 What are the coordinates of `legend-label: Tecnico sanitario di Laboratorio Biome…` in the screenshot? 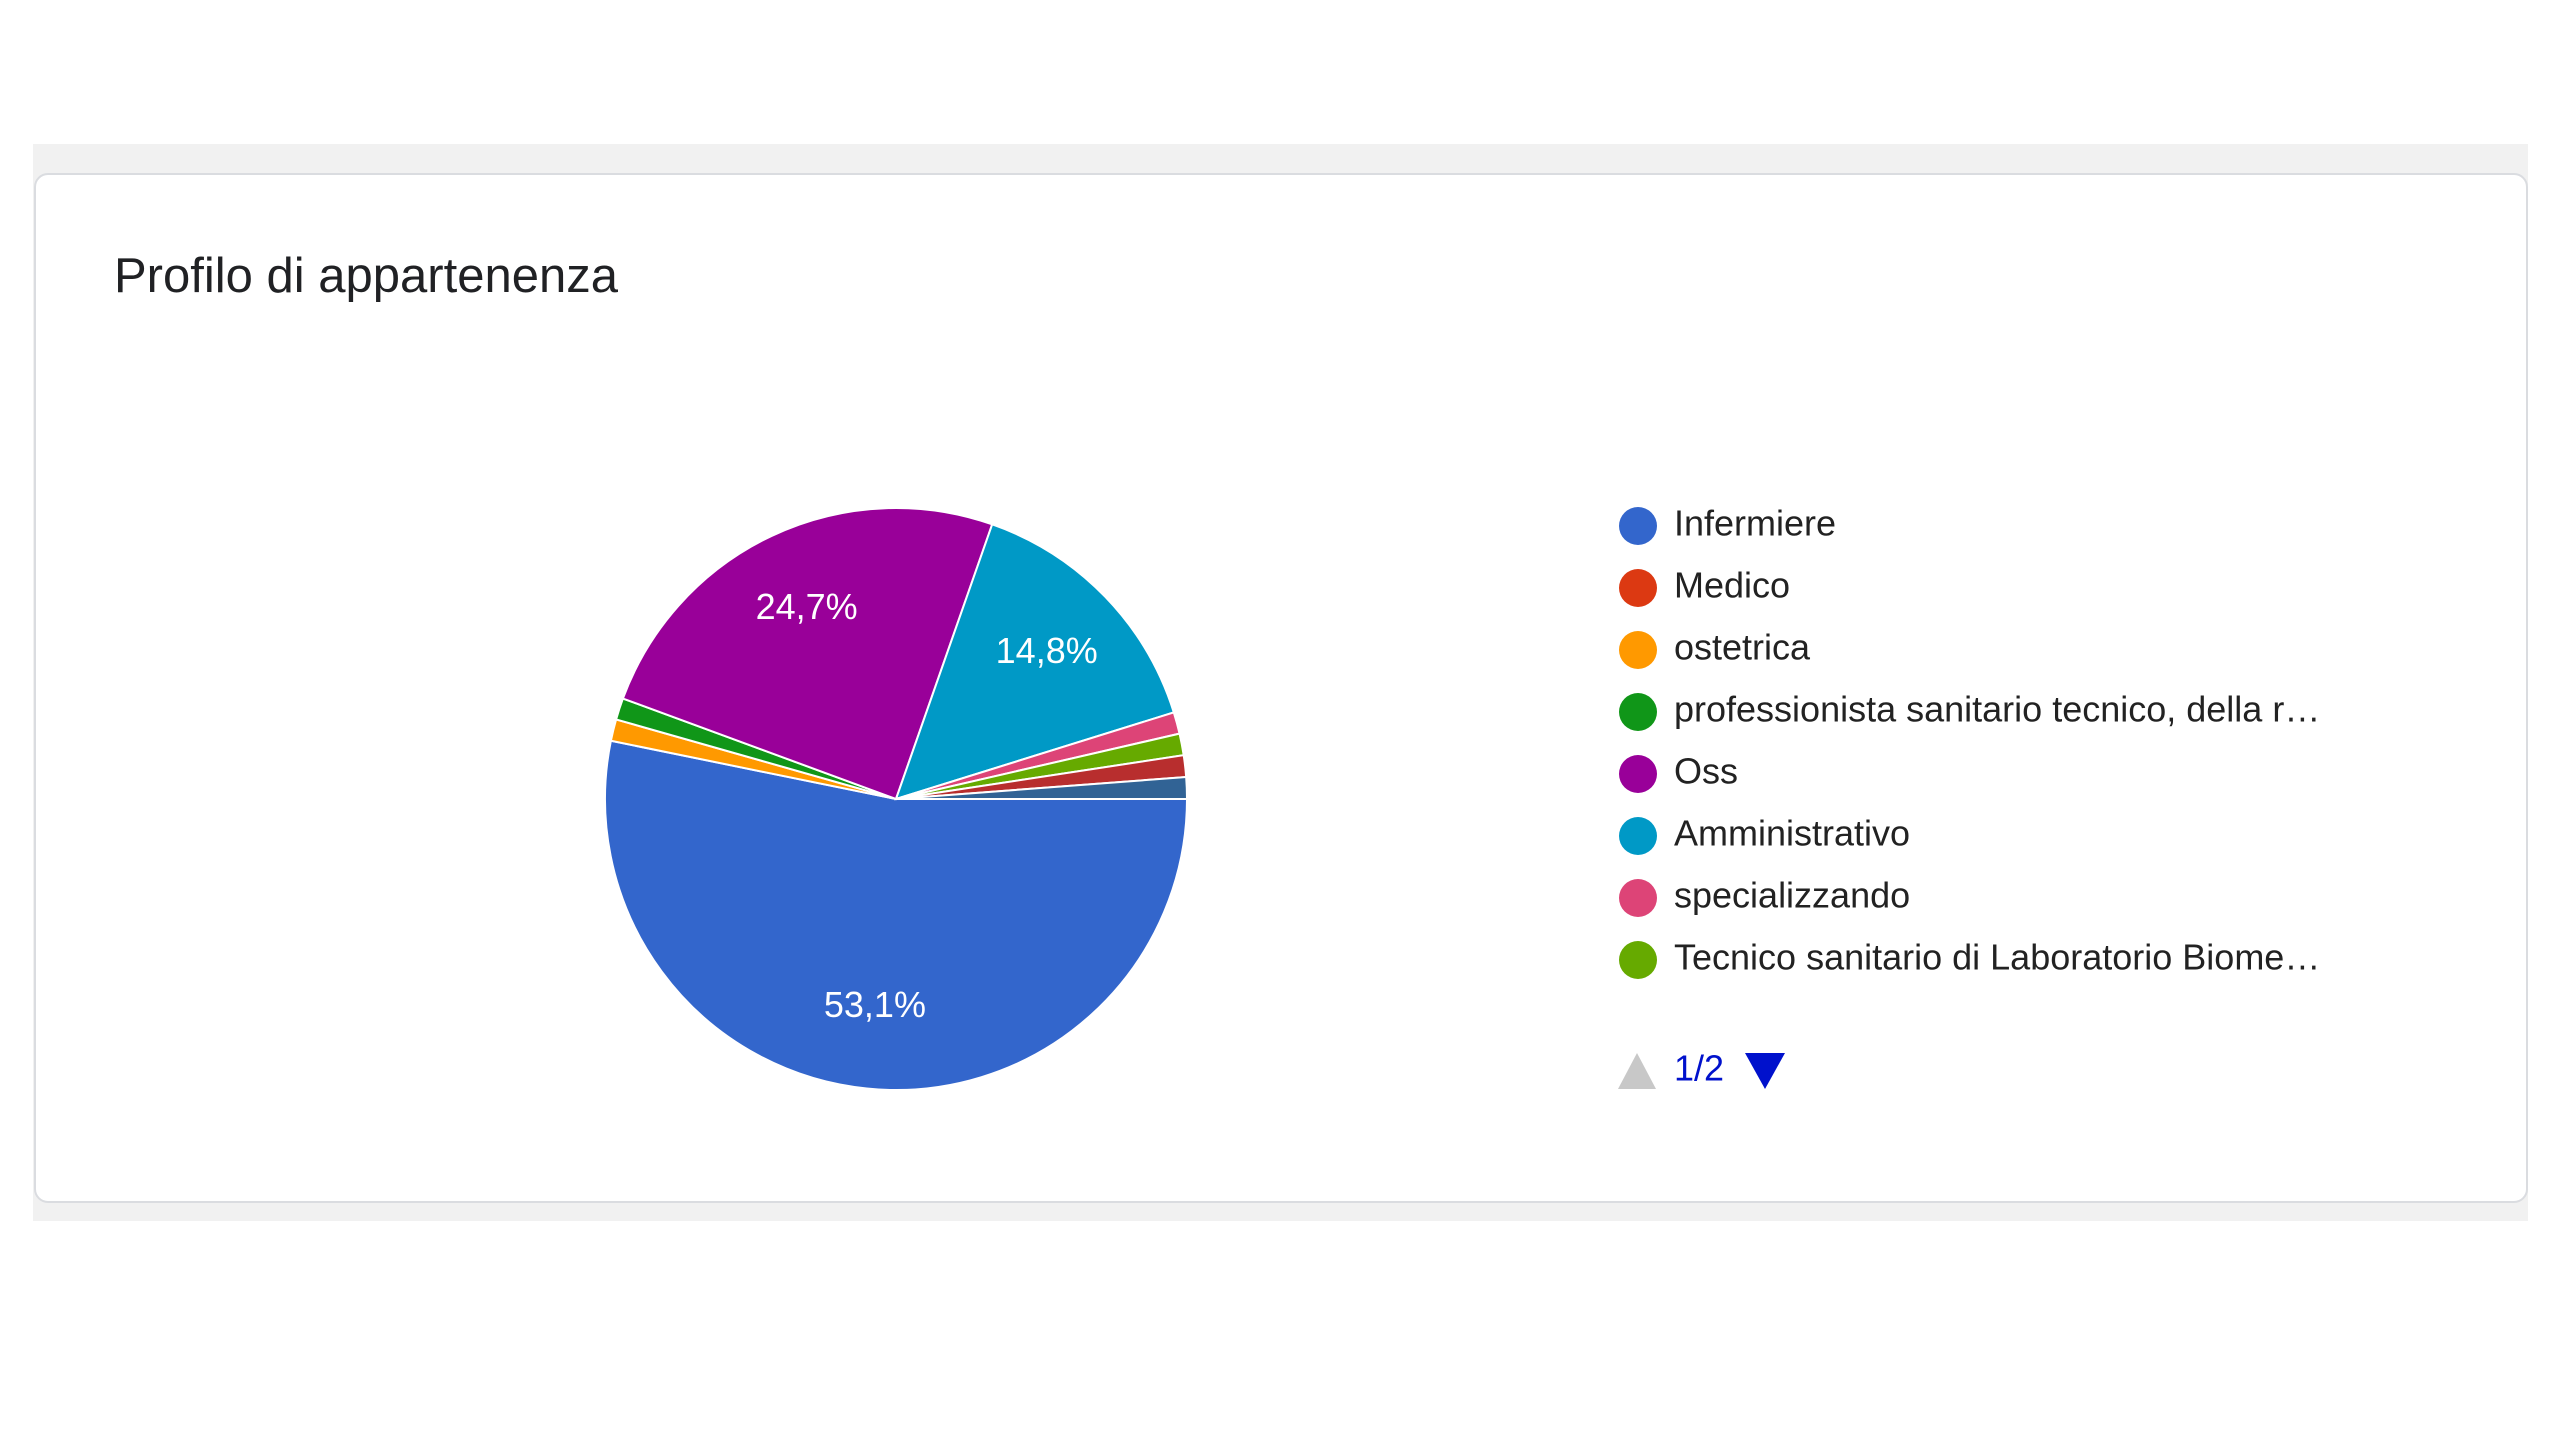 It's located at (1997, 957).